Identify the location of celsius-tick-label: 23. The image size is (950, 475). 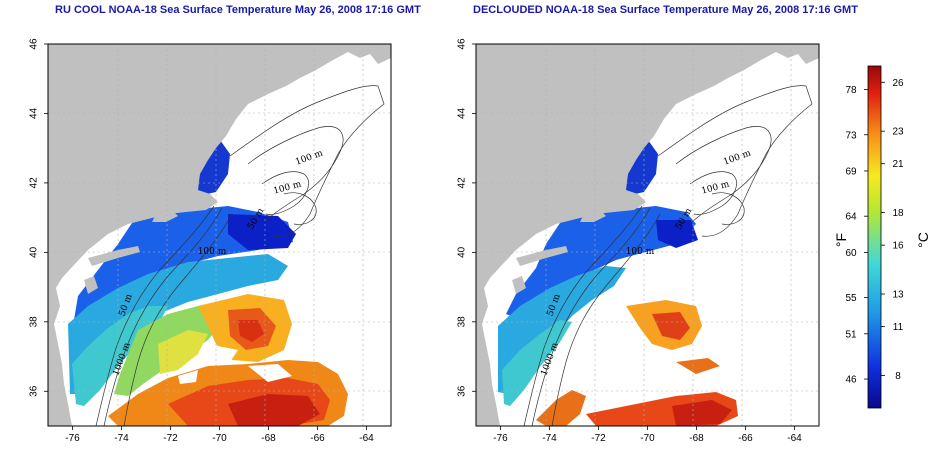
(898, 132).